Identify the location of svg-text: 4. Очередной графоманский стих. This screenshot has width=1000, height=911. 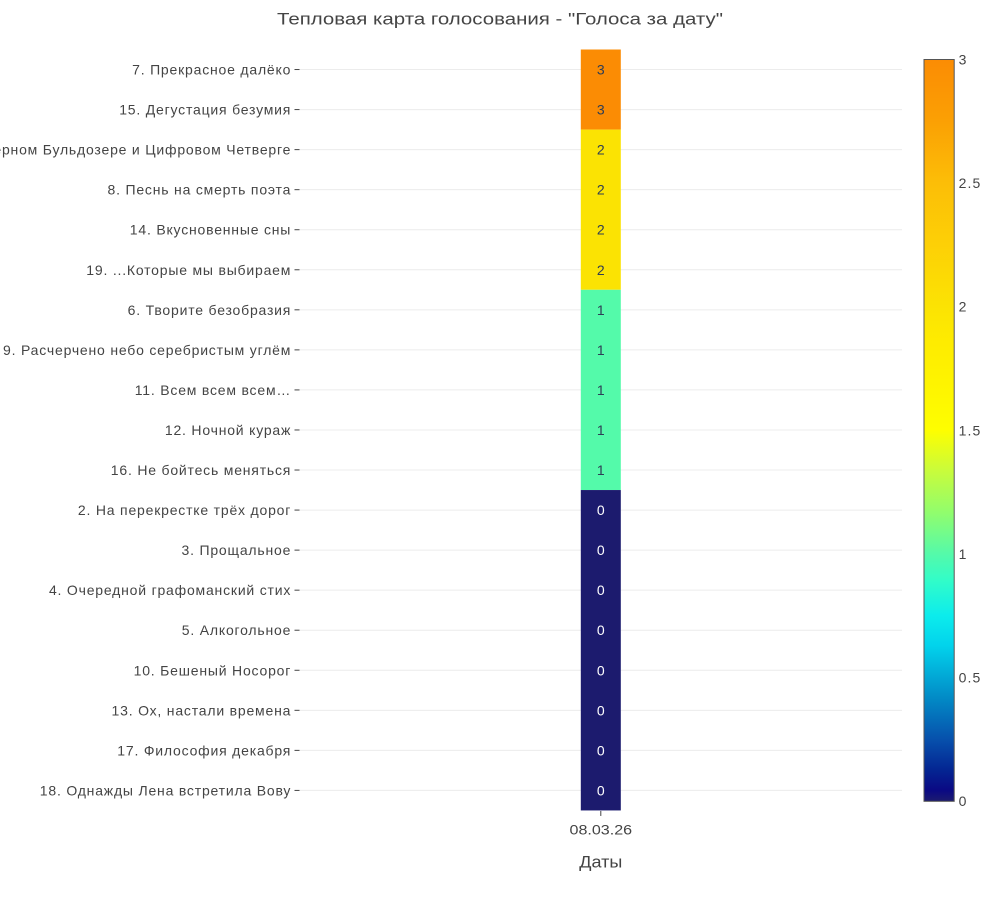
(170, 590).